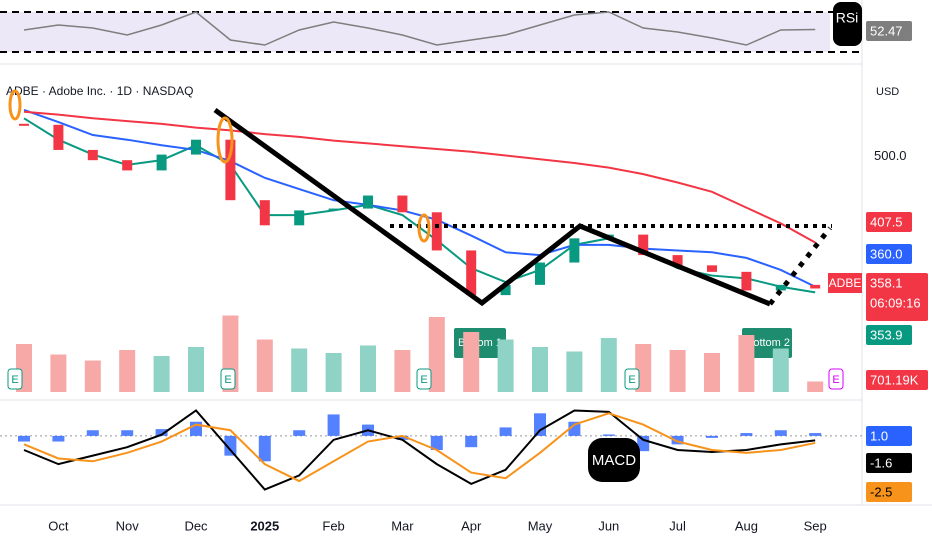 The width and height of the screenshot is (932, 550). What do you see at coordinates (895, 302) in the screenshot?
I see `countdown: 06:09:16` at bounding box center [895, 302].